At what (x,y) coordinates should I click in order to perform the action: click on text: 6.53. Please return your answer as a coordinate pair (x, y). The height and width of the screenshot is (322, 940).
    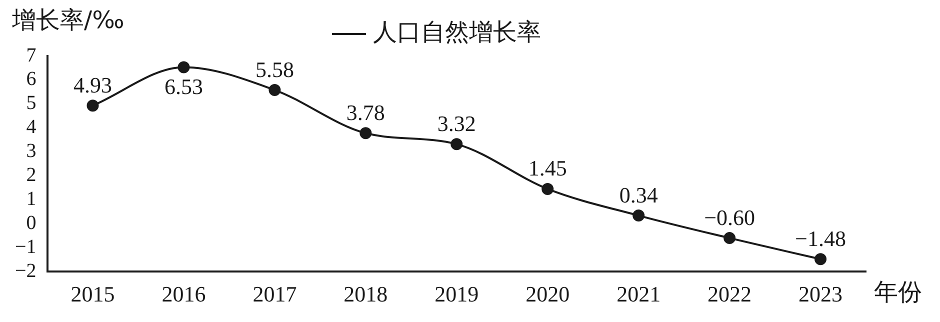
    Looking at the image, I should click on (183, 87).